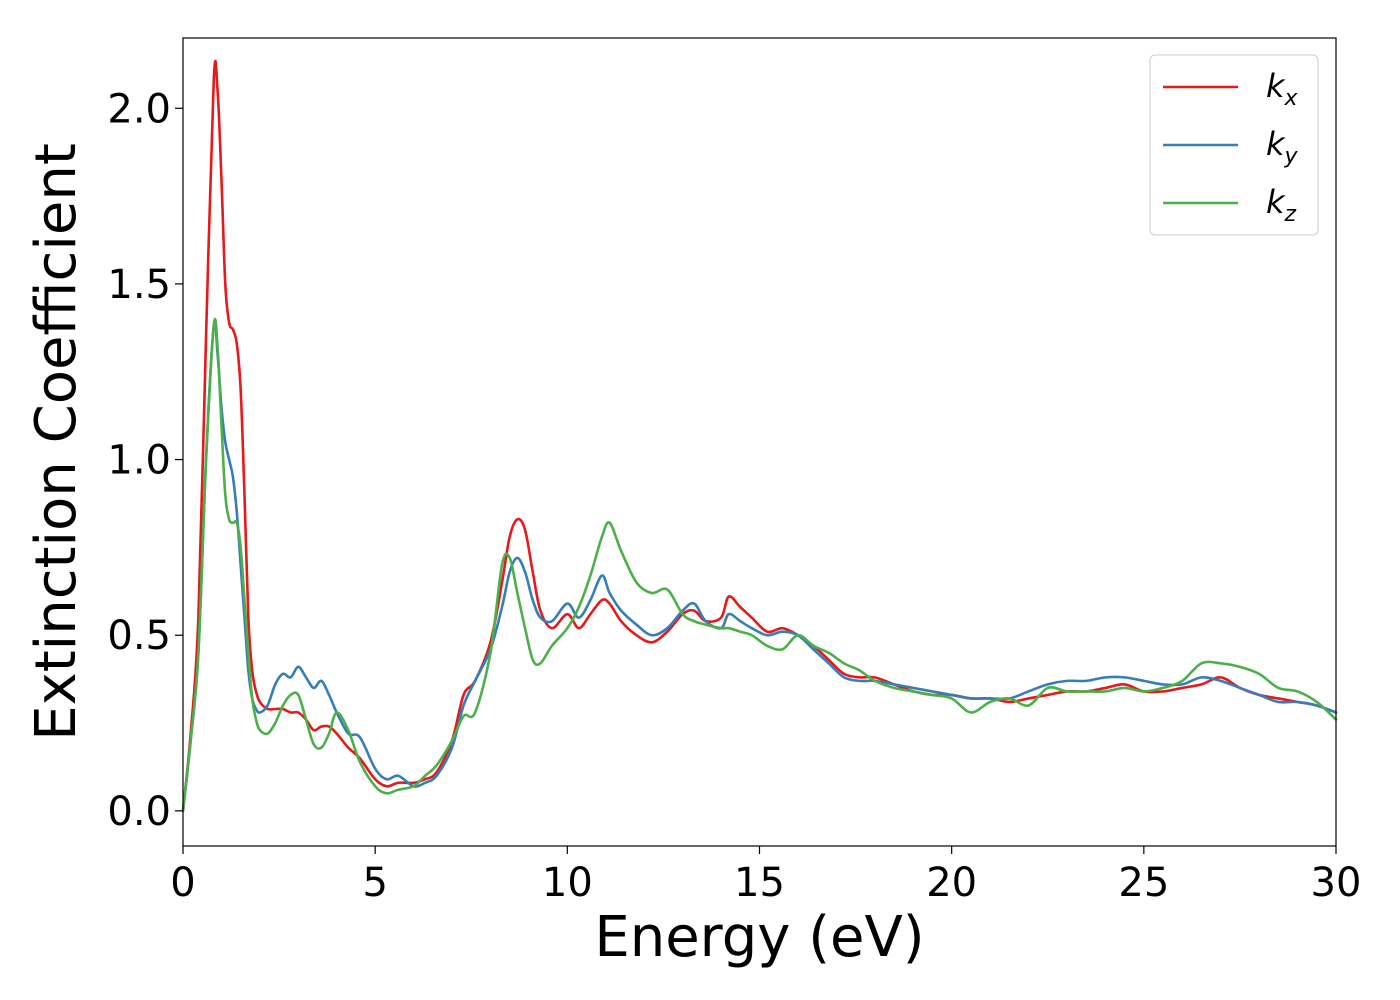 The height and width of the screenshot is (1000, 1400). I want to click on x-axis: 0 5 10 15 20 25 30, so click(765, 876).